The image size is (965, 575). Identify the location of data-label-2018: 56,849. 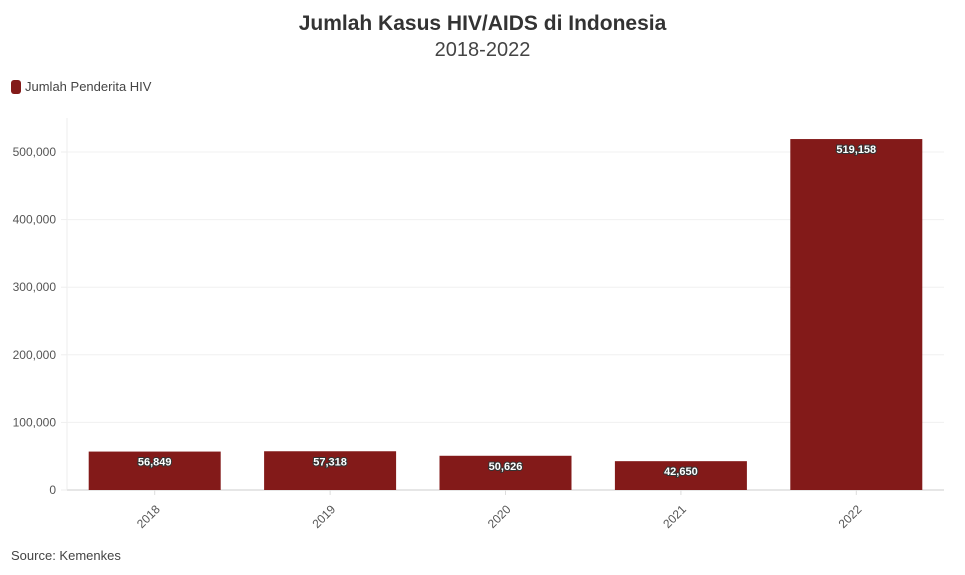
(155, 463).